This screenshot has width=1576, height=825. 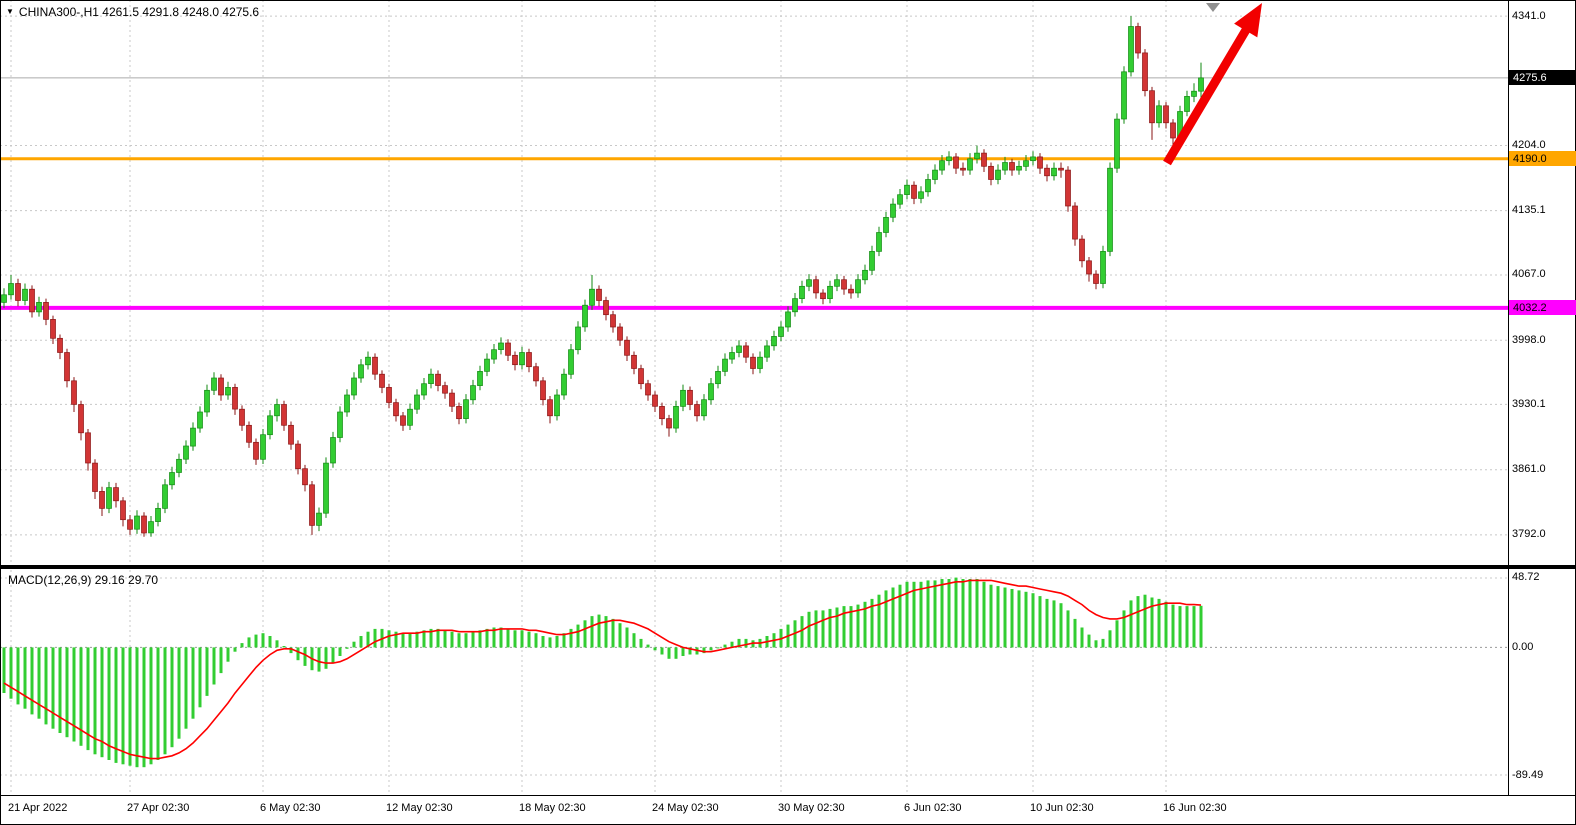 I want to click on hline-price-tag: 4032.2, so click(x=1542, y=308).